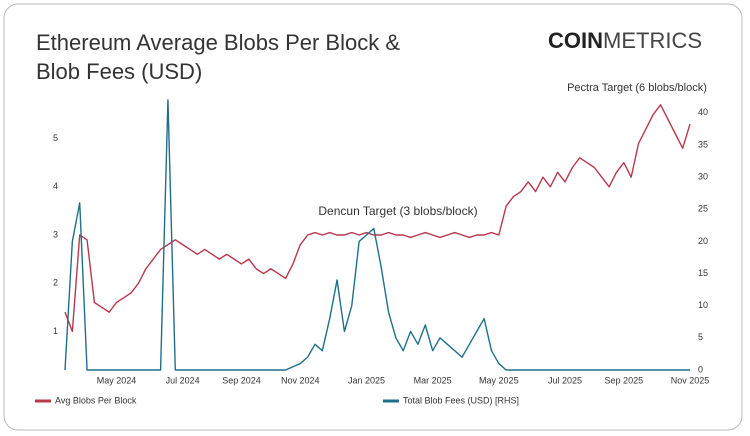  Describe the element at coordinates (565, 380) in the screenshot. I see `x-tick-label: Jul 2025` at that location.